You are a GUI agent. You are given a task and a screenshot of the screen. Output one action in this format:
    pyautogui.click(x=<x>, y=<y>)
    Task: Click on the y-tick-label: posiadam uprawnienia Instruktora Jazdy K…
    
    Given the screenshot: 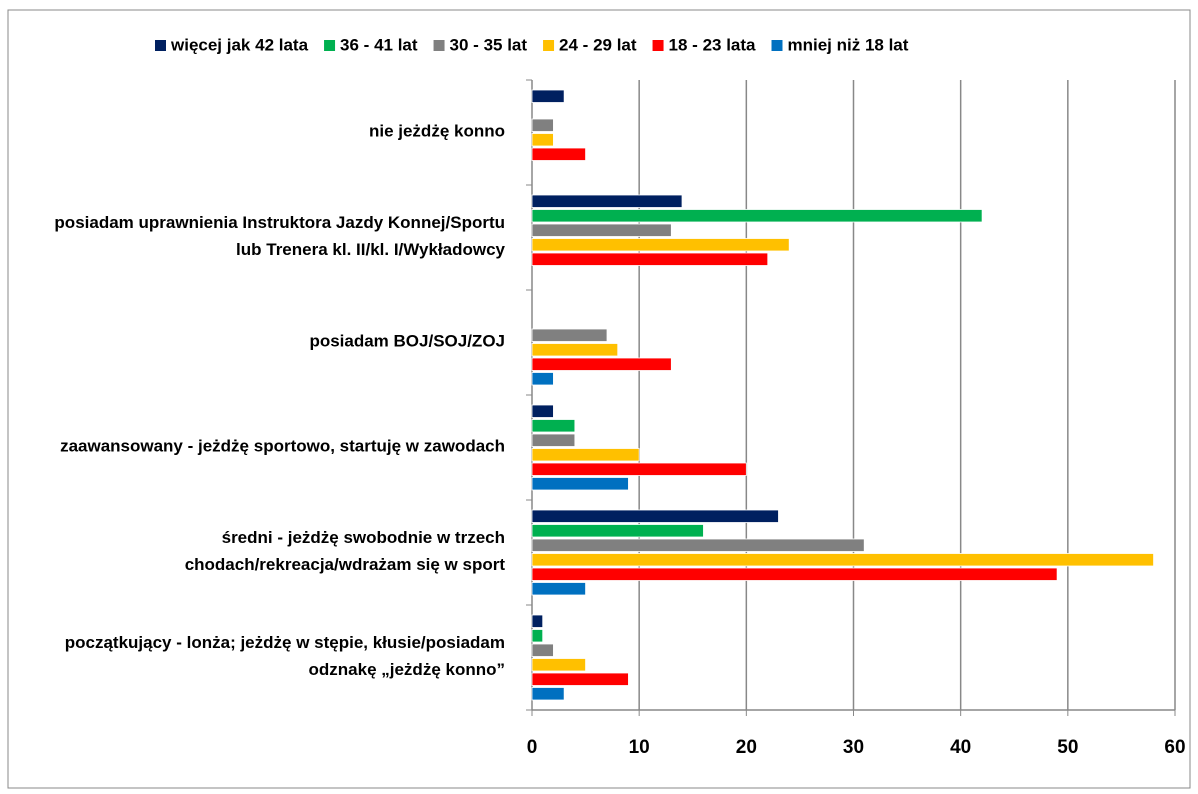 What is the action you would take?
    pyautogui.click(x=279, y=236)
    